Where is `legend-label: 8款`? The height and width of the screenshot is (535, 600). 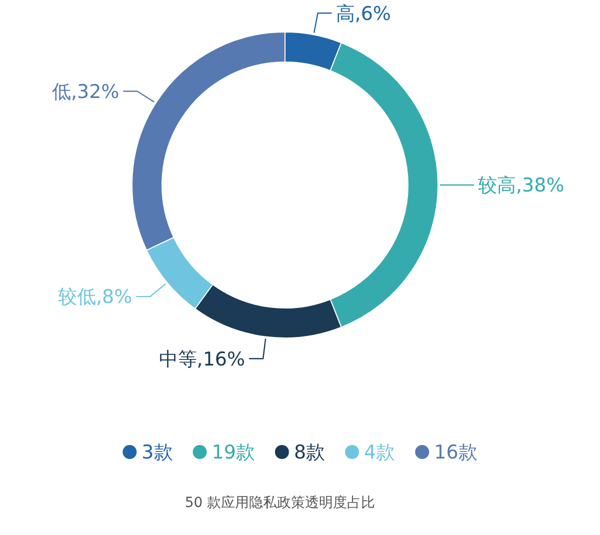 legend-label: 8款 is located at coordinates (310, 453).